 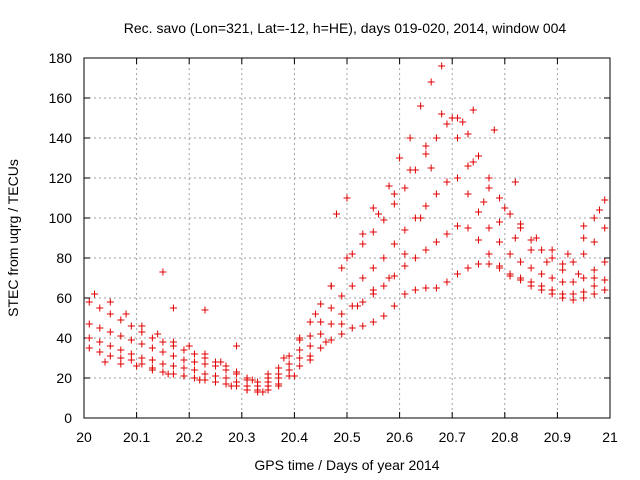 I want to click on x-tick-label: 21, so click(x=610, y=437).